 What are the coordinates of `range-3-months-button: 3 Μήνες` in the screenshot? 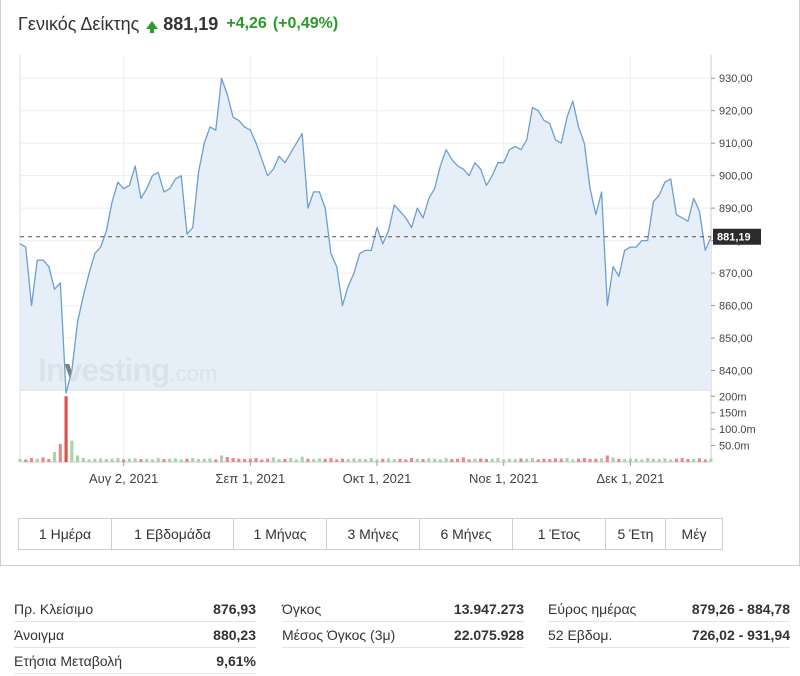 It's located at (373, 534).